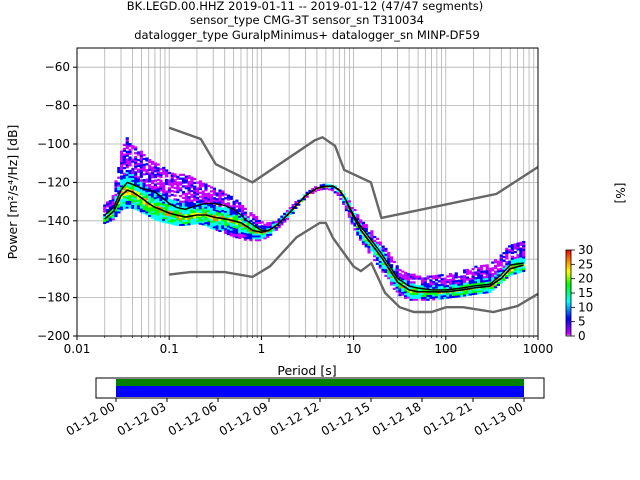  I want to click on y-tick-label: −160, so click(53, 259).